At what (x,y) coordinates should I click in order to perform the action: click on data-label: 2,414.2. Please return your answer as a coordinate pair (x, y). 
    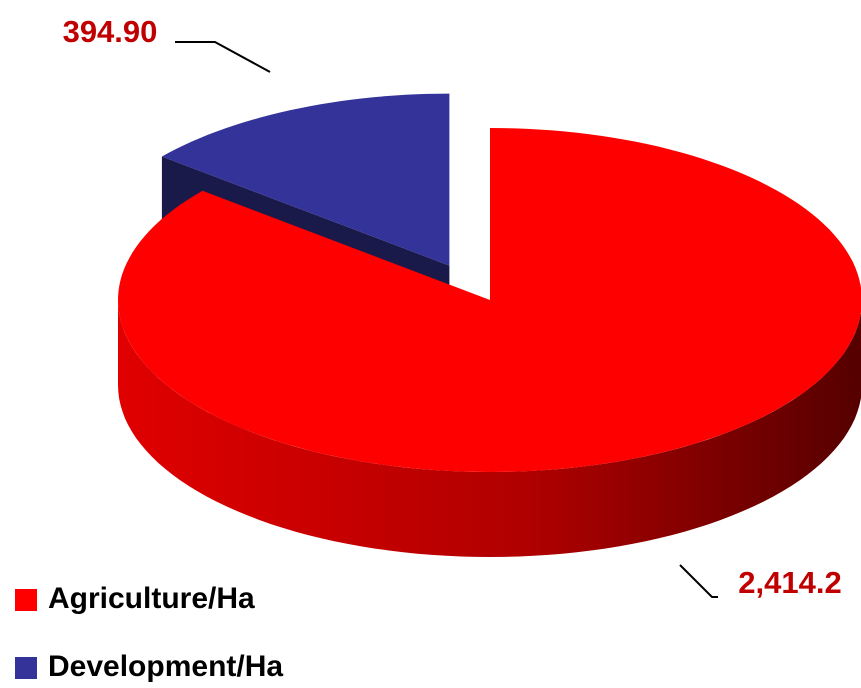
    Looking at the image, I should click on (789, 582).